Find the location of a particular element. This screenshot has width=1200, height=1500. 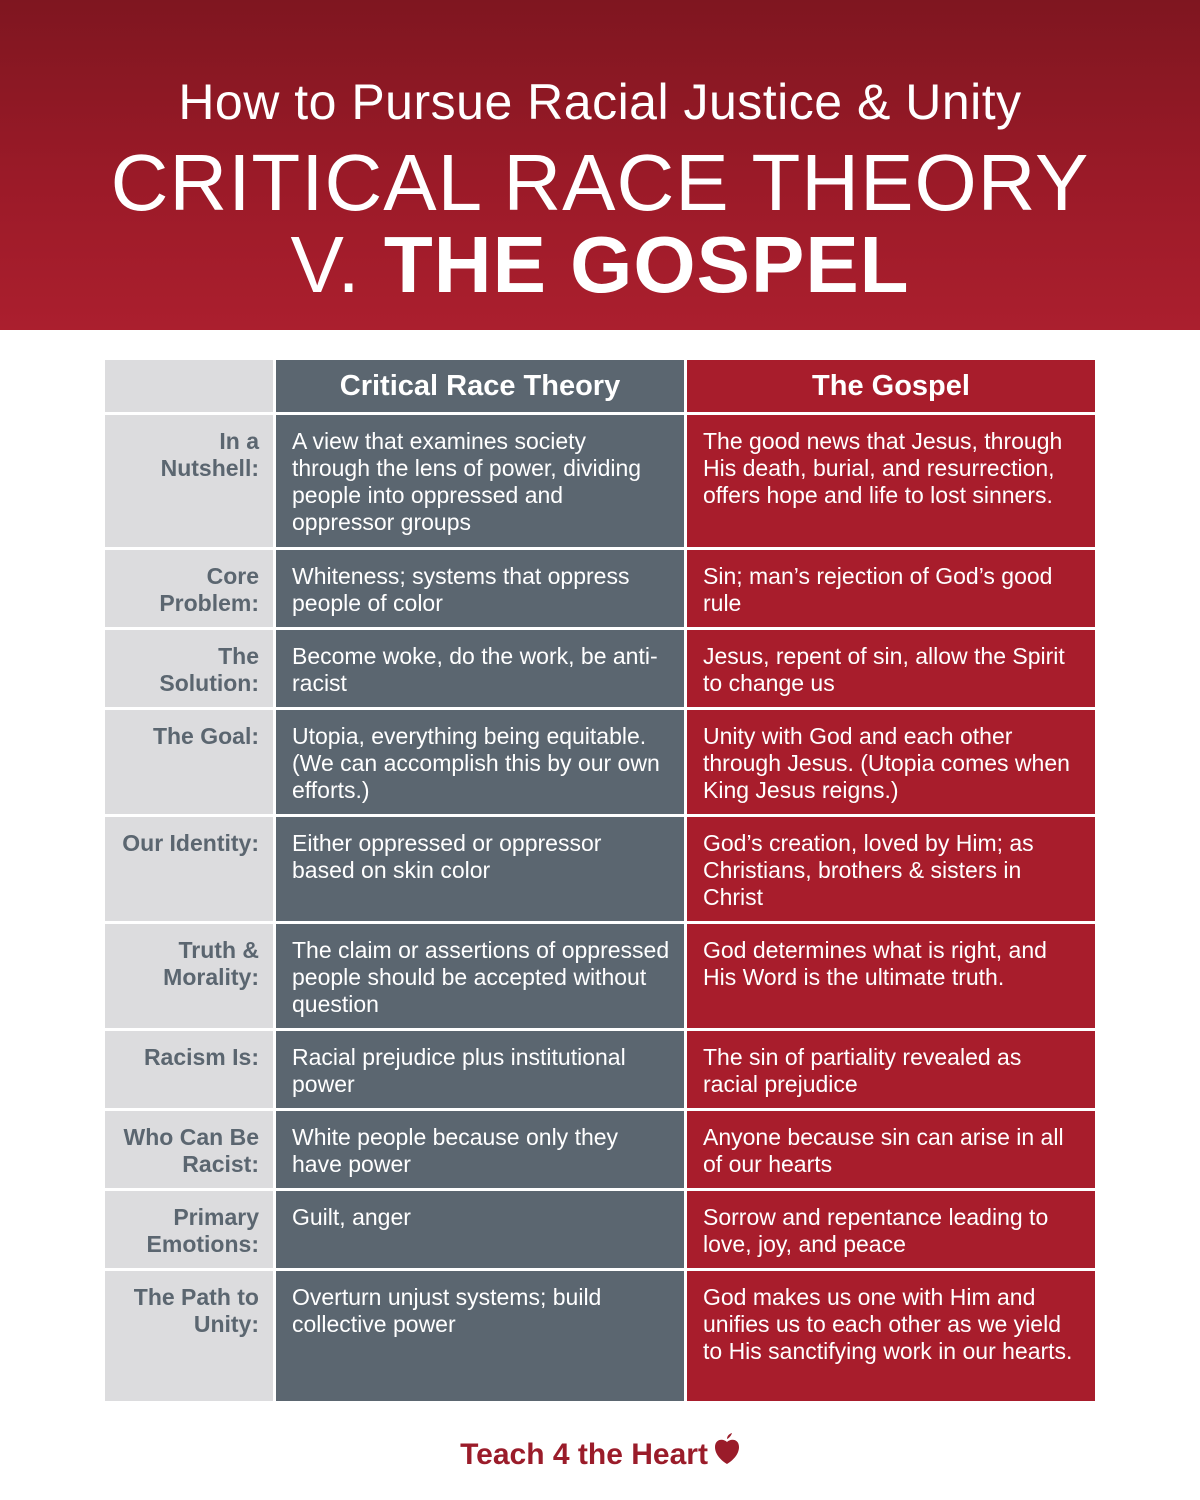

crt-cell: Guilt, anger is located at coordinates (480, 1229).